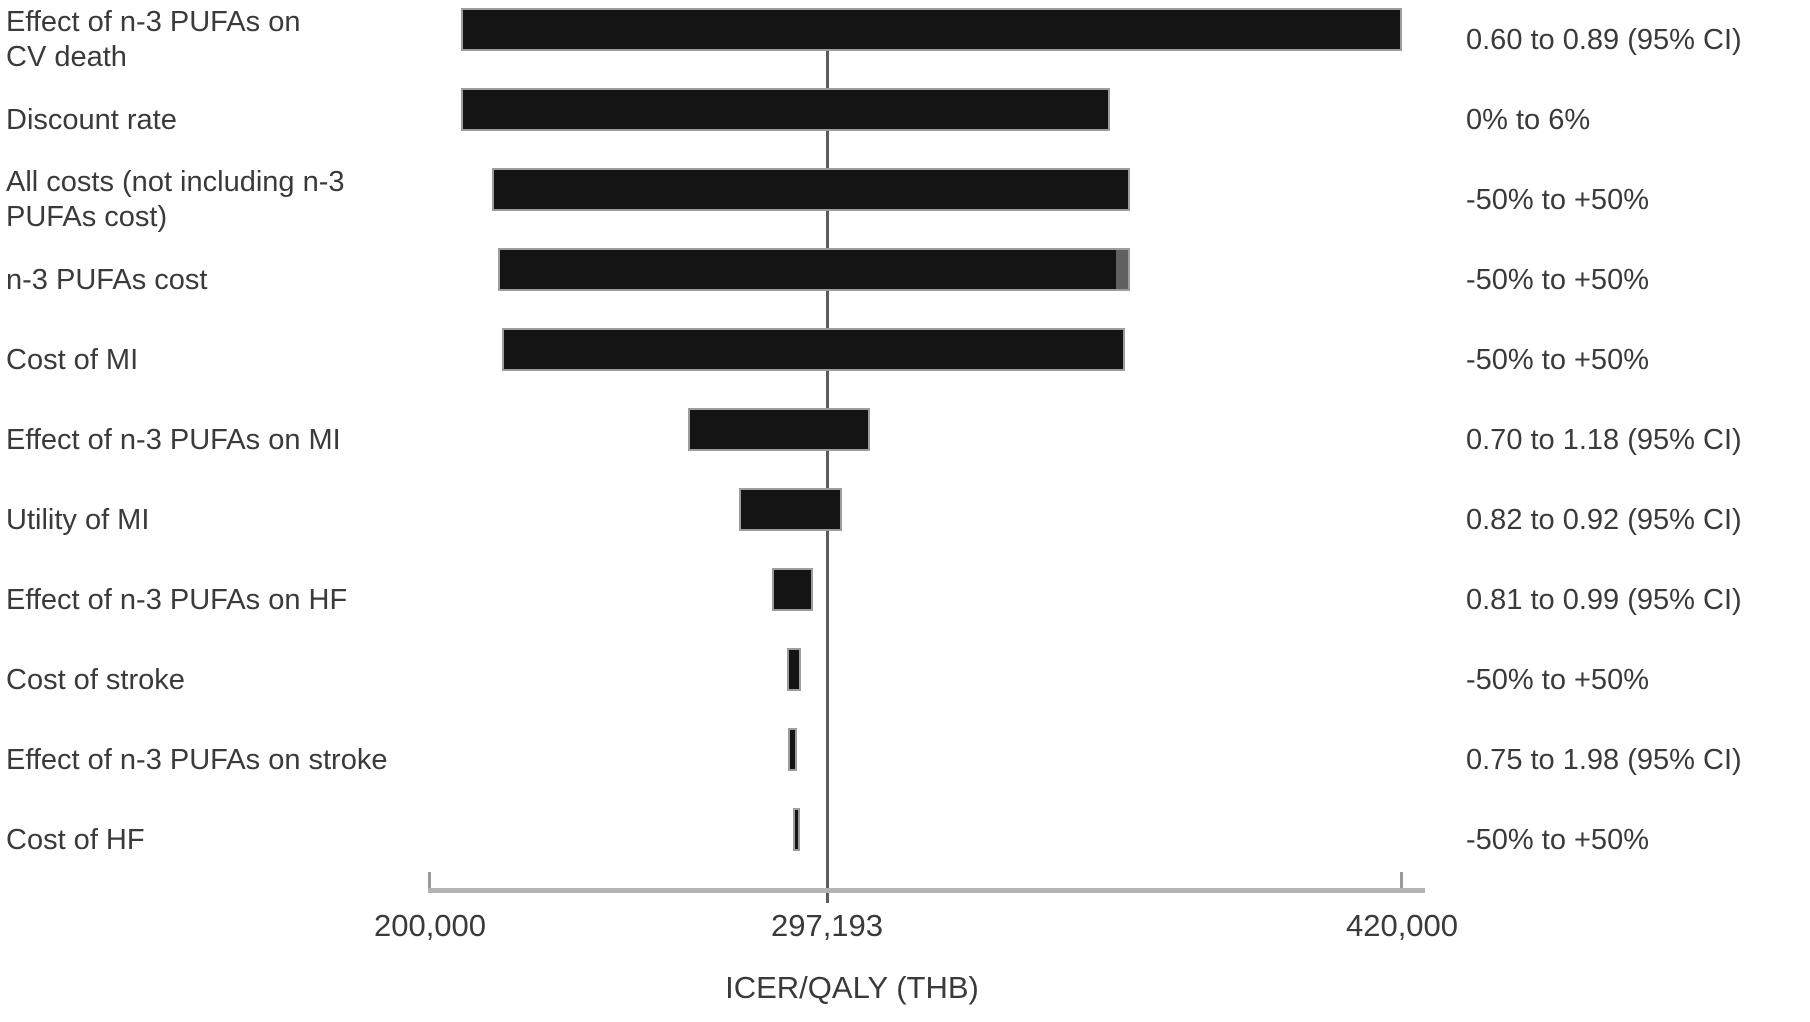 This screenshot has width=1810, height=1022. Describe the element at coordinates (905, 520) in the screenshot. I see `tornado-row: Utility of MI 0.82 to 0.92 (95% CI)` at that location.